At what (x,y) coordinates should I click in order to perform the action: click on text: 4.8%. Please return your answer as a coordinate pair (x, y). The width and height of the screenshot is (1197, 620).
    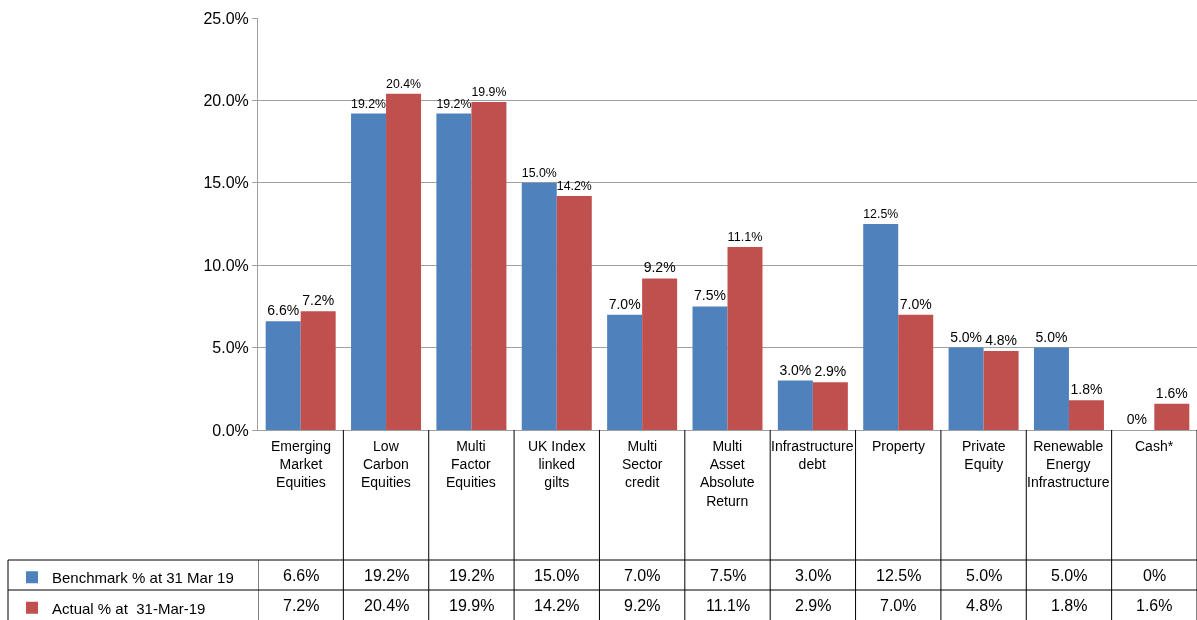
    Looking at the image, I should click on (1001, 339).